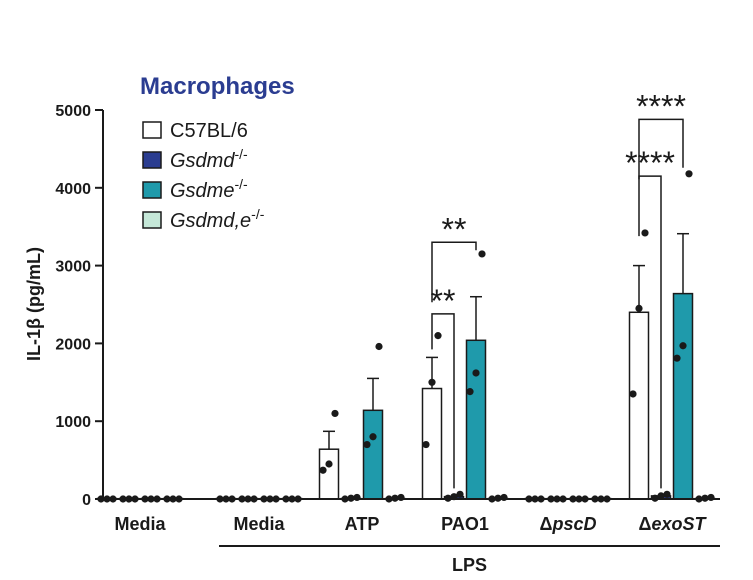 This screenshot has height=580, width=753. Describe the element at coordinates (73, 344) in the screenshot. I see `y-tick-label: 2000` at that location.